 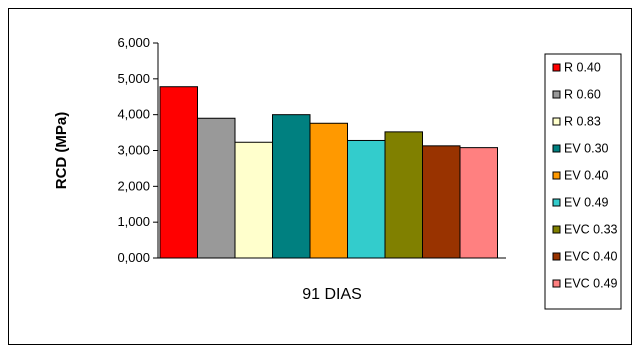 What do you see at coordinates (133, 185) in the screenshot?
I see `y-tick-label: 2,000` at bounding box center [133, 185].